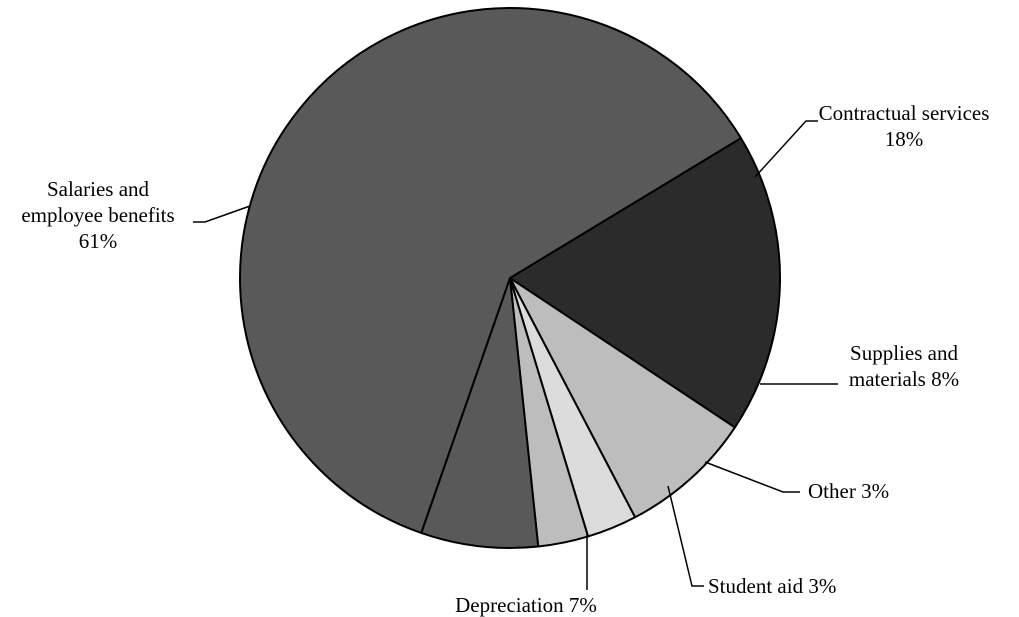 Image resolution: width=1019 pixels, height=617 pixels. I want to click on slice-label-line: materials 8%, so click(904, 379).